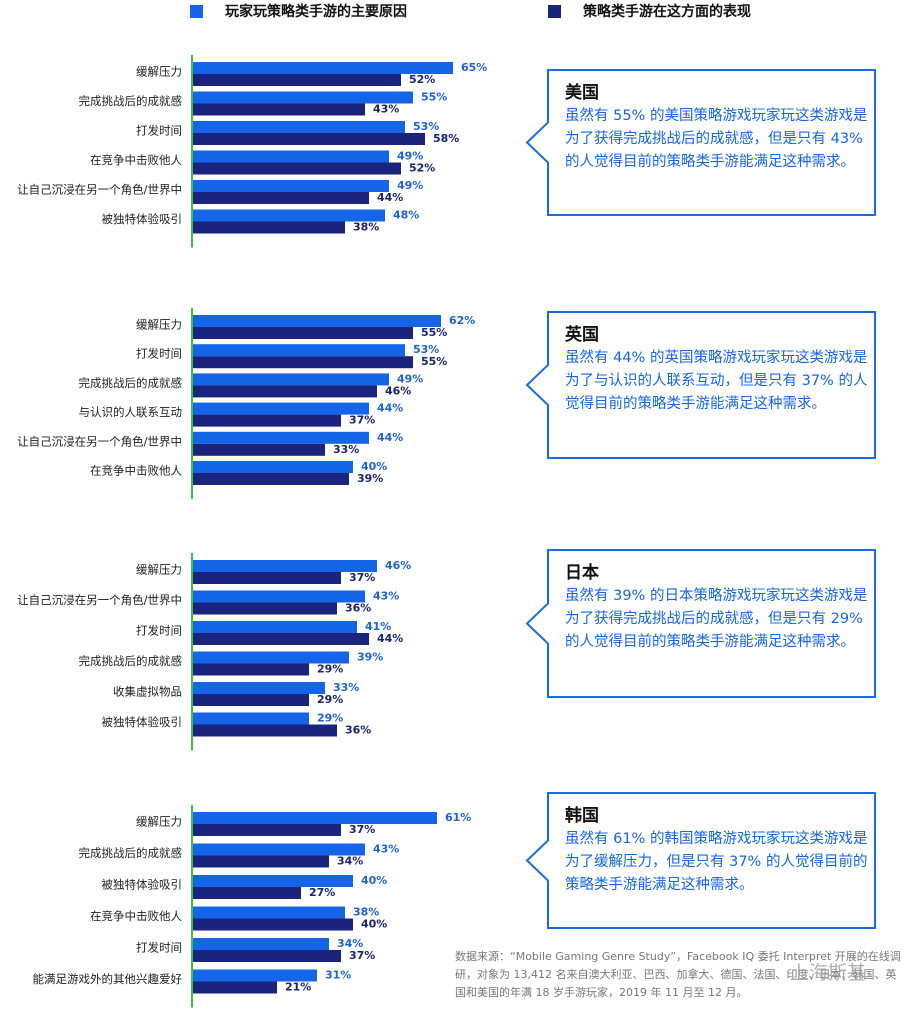 The image size is (913, 1013). I want to click on value-label: 65%, so click(474, 67).